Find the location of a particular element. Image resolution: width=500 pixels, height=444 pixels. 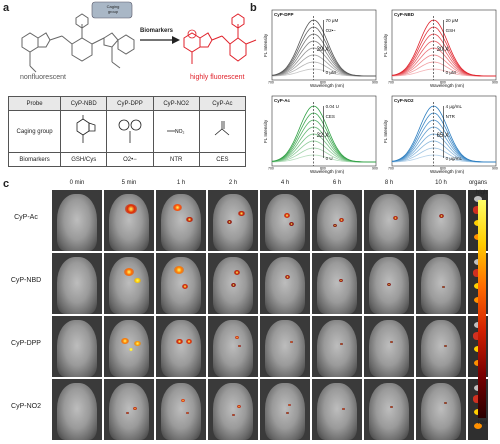

table-cell: NTR is located at coordinates (176, 159).